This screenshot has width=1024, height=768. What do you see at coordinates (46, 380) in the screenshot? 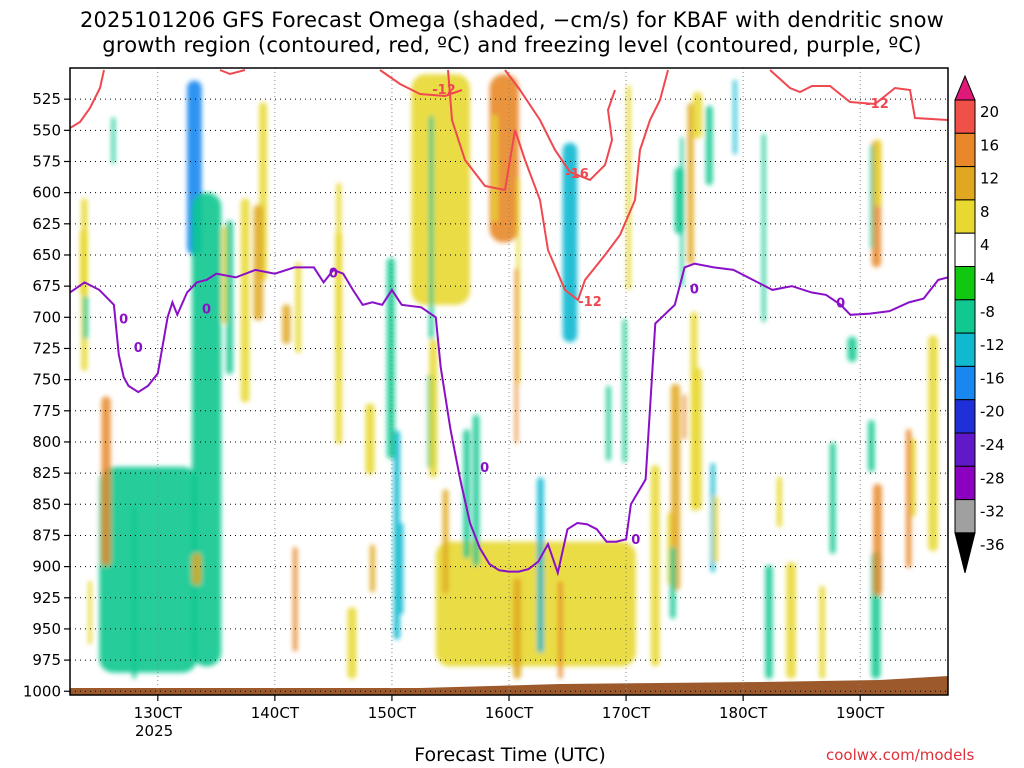
I see `y-tick-label: 750` at bounding box center [46, 380].